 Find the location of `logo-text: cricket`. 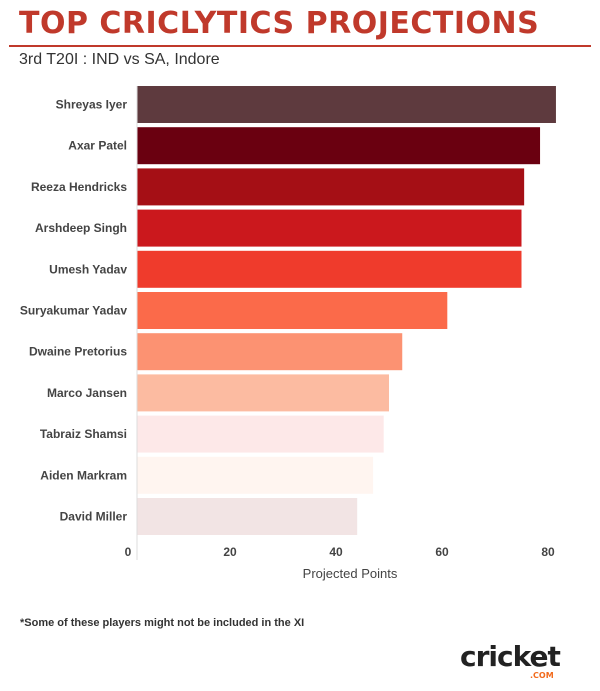

logo-text: cricket is located at coordinates (510, 656).